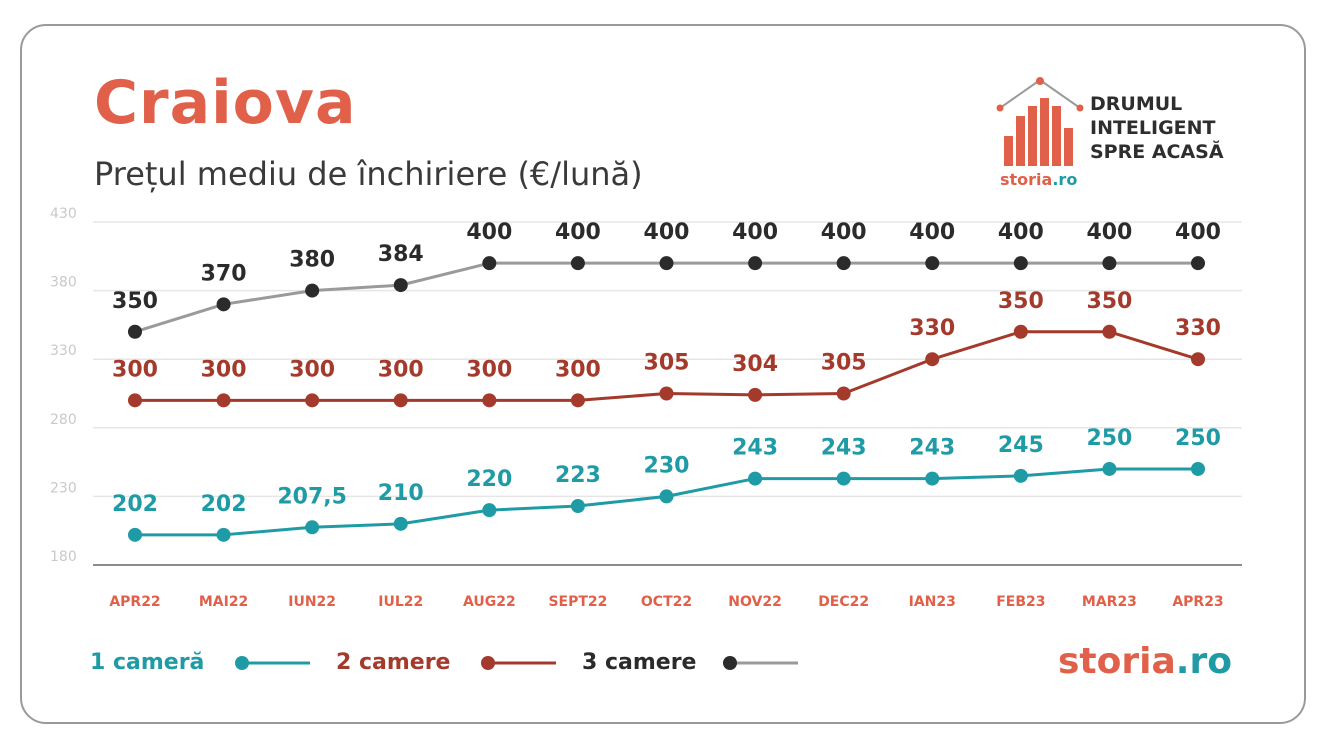 The width and height of the screenshot is (1329, 750). Describe the element at coordinates (1040, 121) in the screenshot. I see `house-chart-logo-icon` at that location.